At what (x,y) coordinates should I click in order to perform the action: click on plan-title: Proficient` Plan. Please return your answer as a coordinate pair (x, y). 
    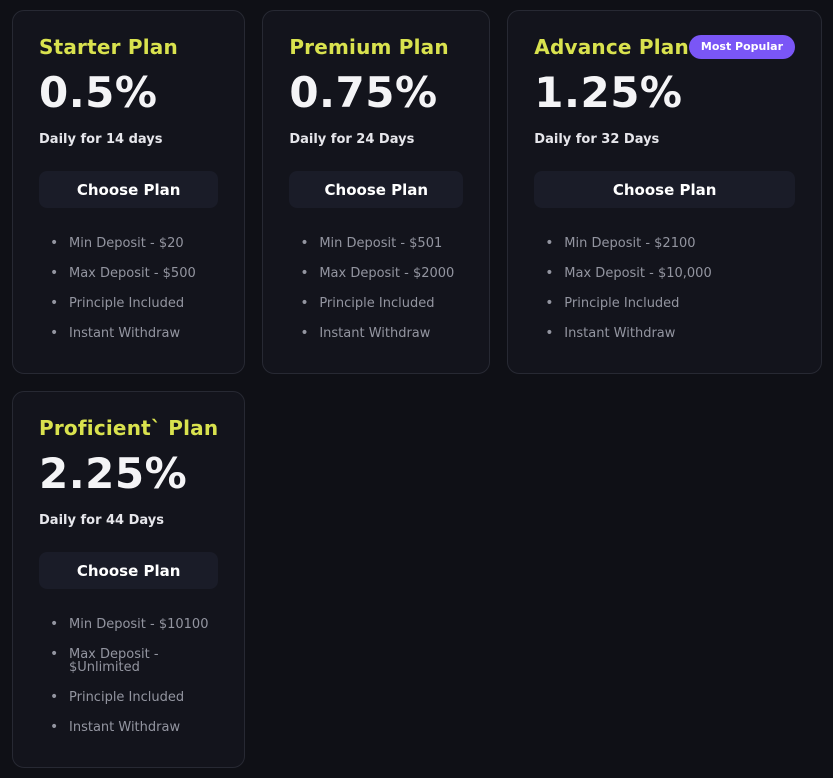
    Looking at the image, I should click on (129, 428).